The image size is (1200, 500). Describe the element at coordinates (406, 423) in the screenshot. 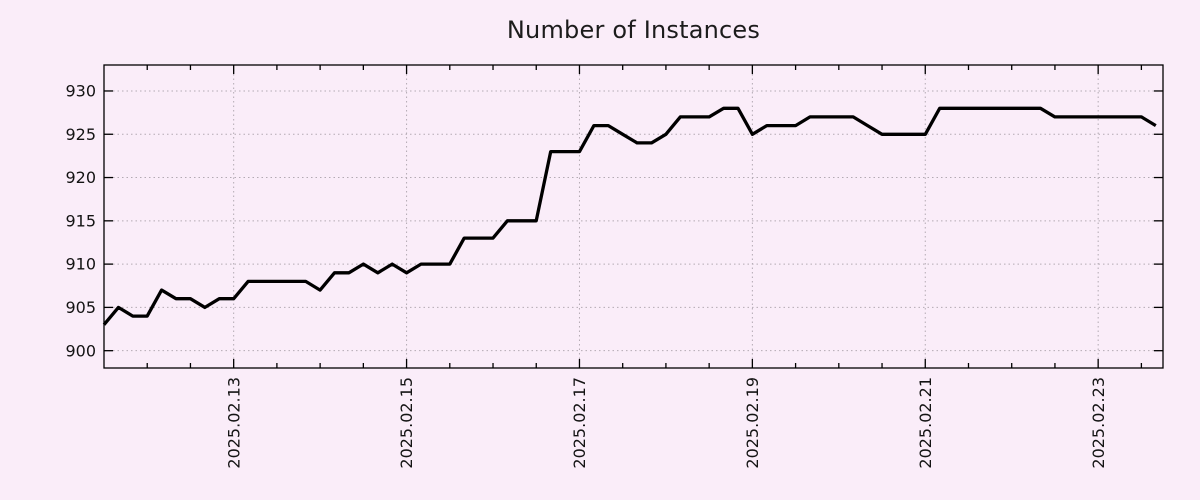

I see `x-tick-label: 2025.02.15` at that location.